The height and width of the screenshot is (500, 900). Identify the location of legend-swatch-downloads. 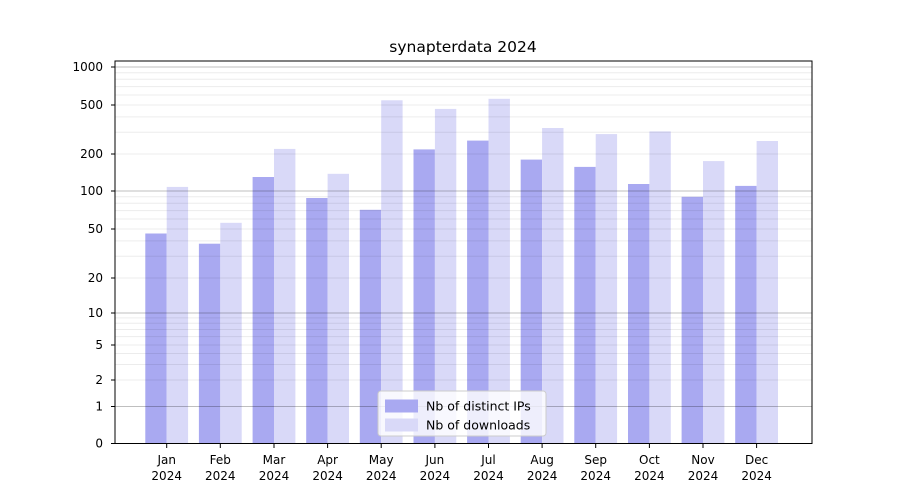
(401, 425).